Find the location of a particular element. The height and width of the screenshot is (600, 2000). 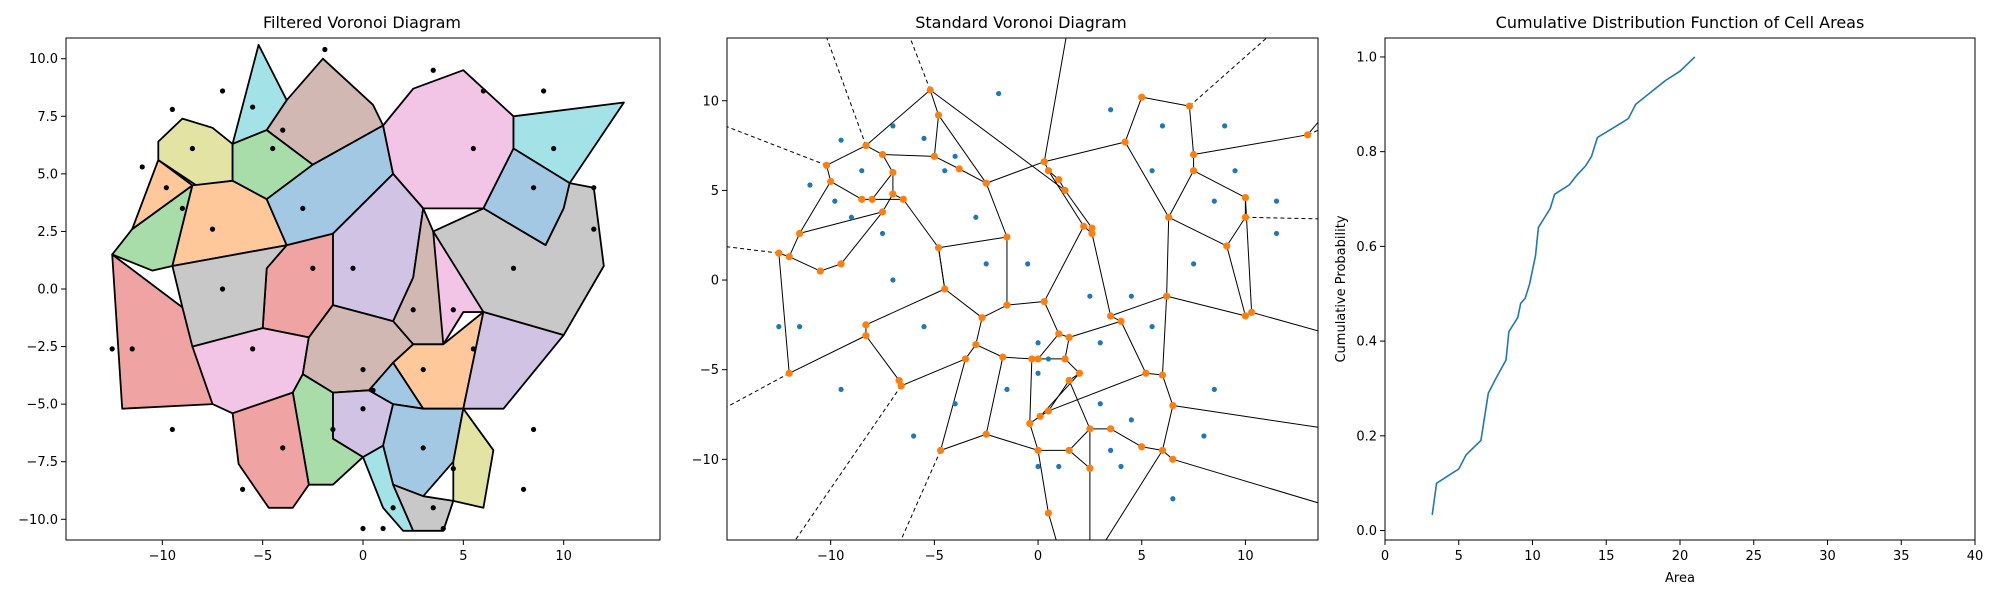

y-tick-label: 0.2 is located at coordinates (1366, 436).